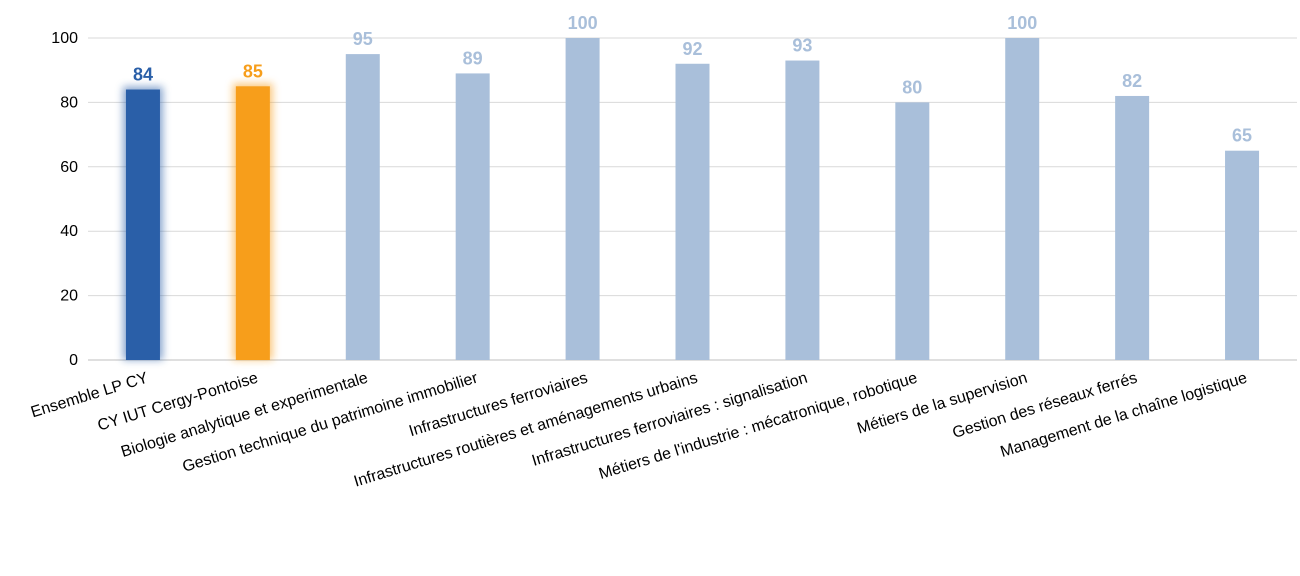 The image size is (1300, 576). I want to click on data-label: 82, so click(1132, 81).